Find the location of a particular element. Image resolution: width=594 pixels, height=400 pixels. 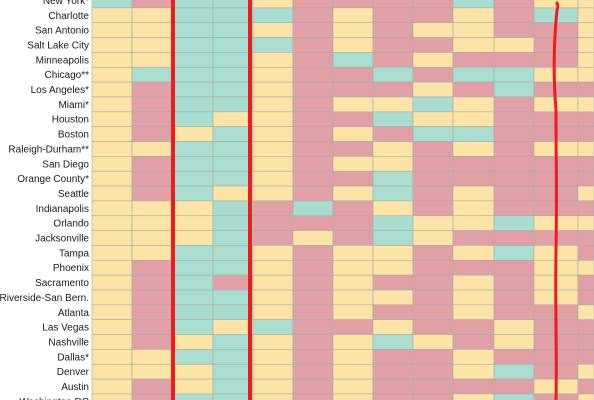

row-label: Denver is located at coordinates (73, 372).